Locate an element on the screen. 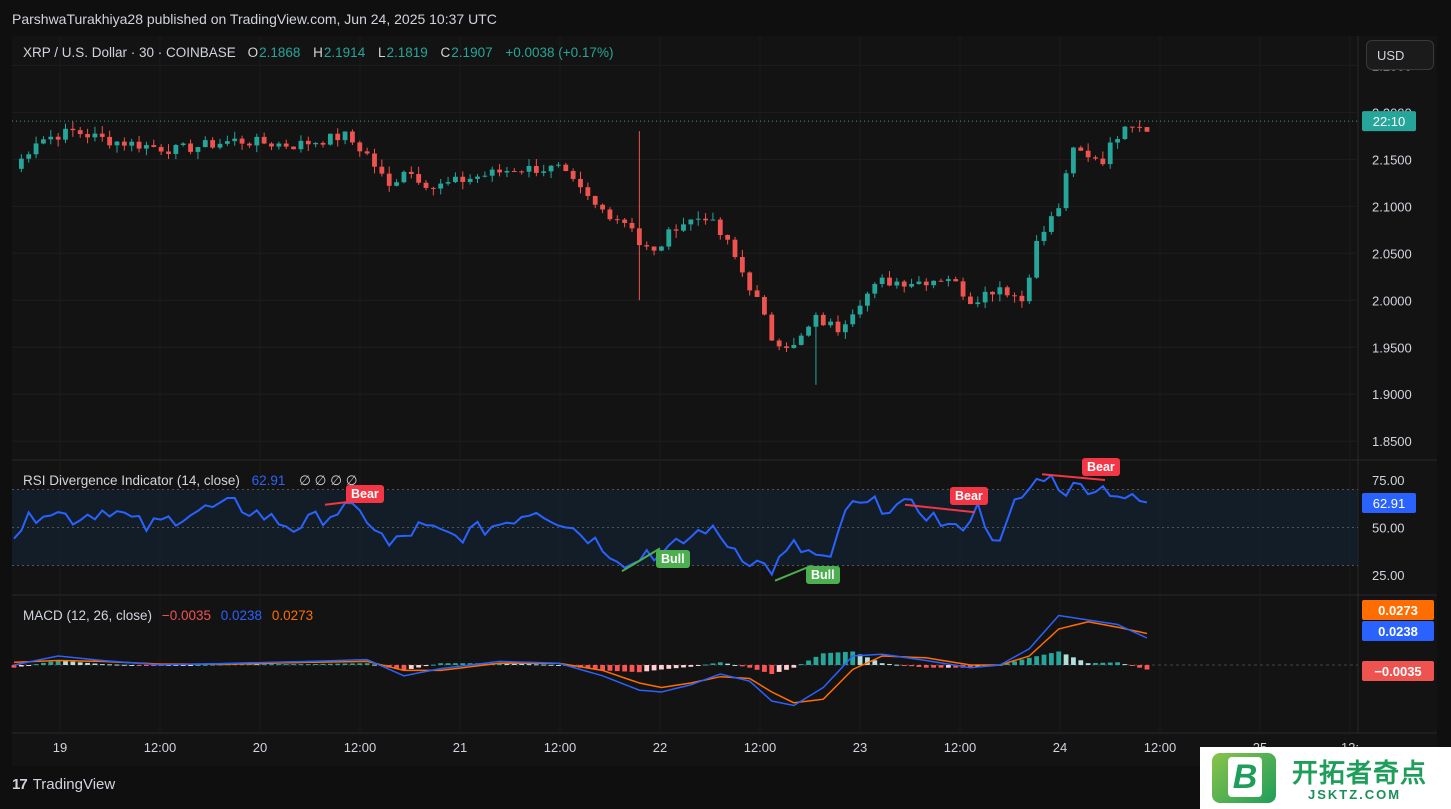 The width and height of the screenshot is (1451, 809). close-key: C is located at coordinates (445, 52).